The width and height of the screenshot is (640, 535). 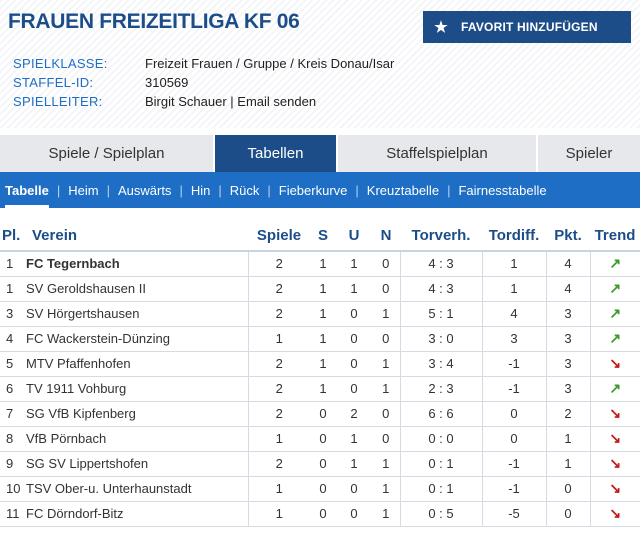 I want to click on losses: 0, so click(x=386, y=339).